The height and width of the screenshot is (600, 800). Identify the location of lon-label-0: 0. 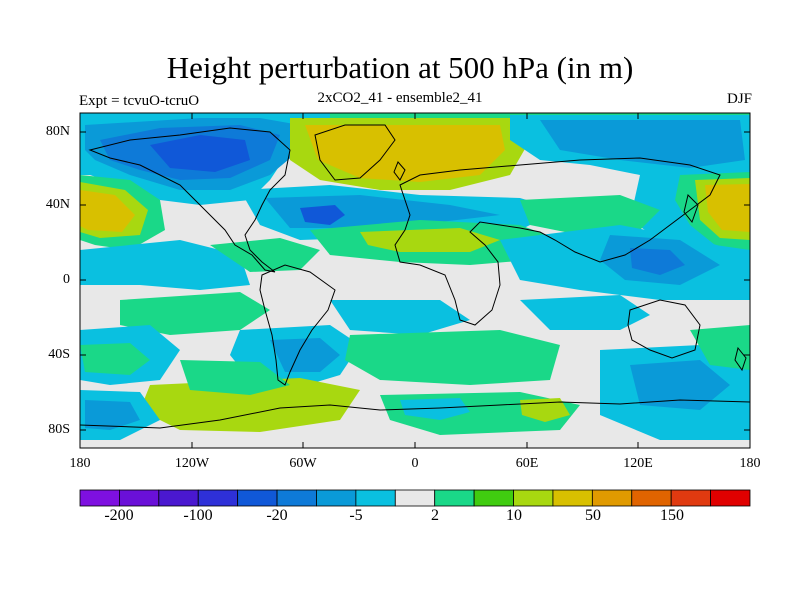
(415, 463).